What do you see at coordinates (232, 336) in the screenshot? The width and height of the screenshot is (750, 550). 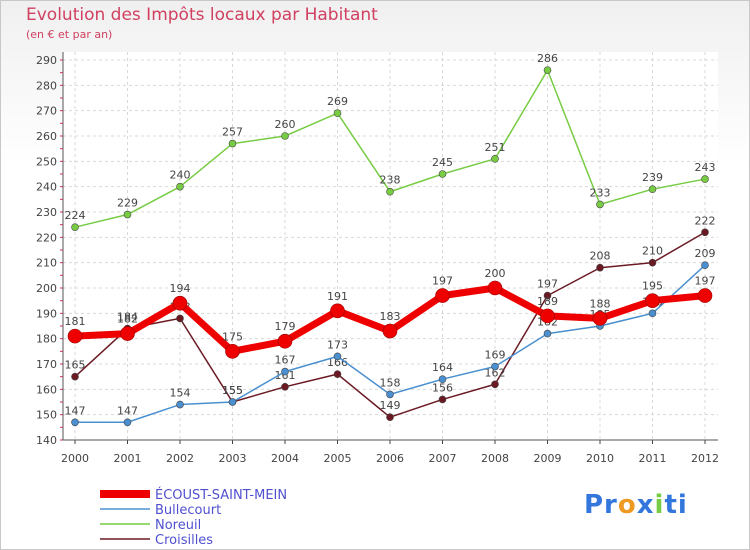 I see `data-label--coust-saint-mein: 175` at bounding box center [232, 336].